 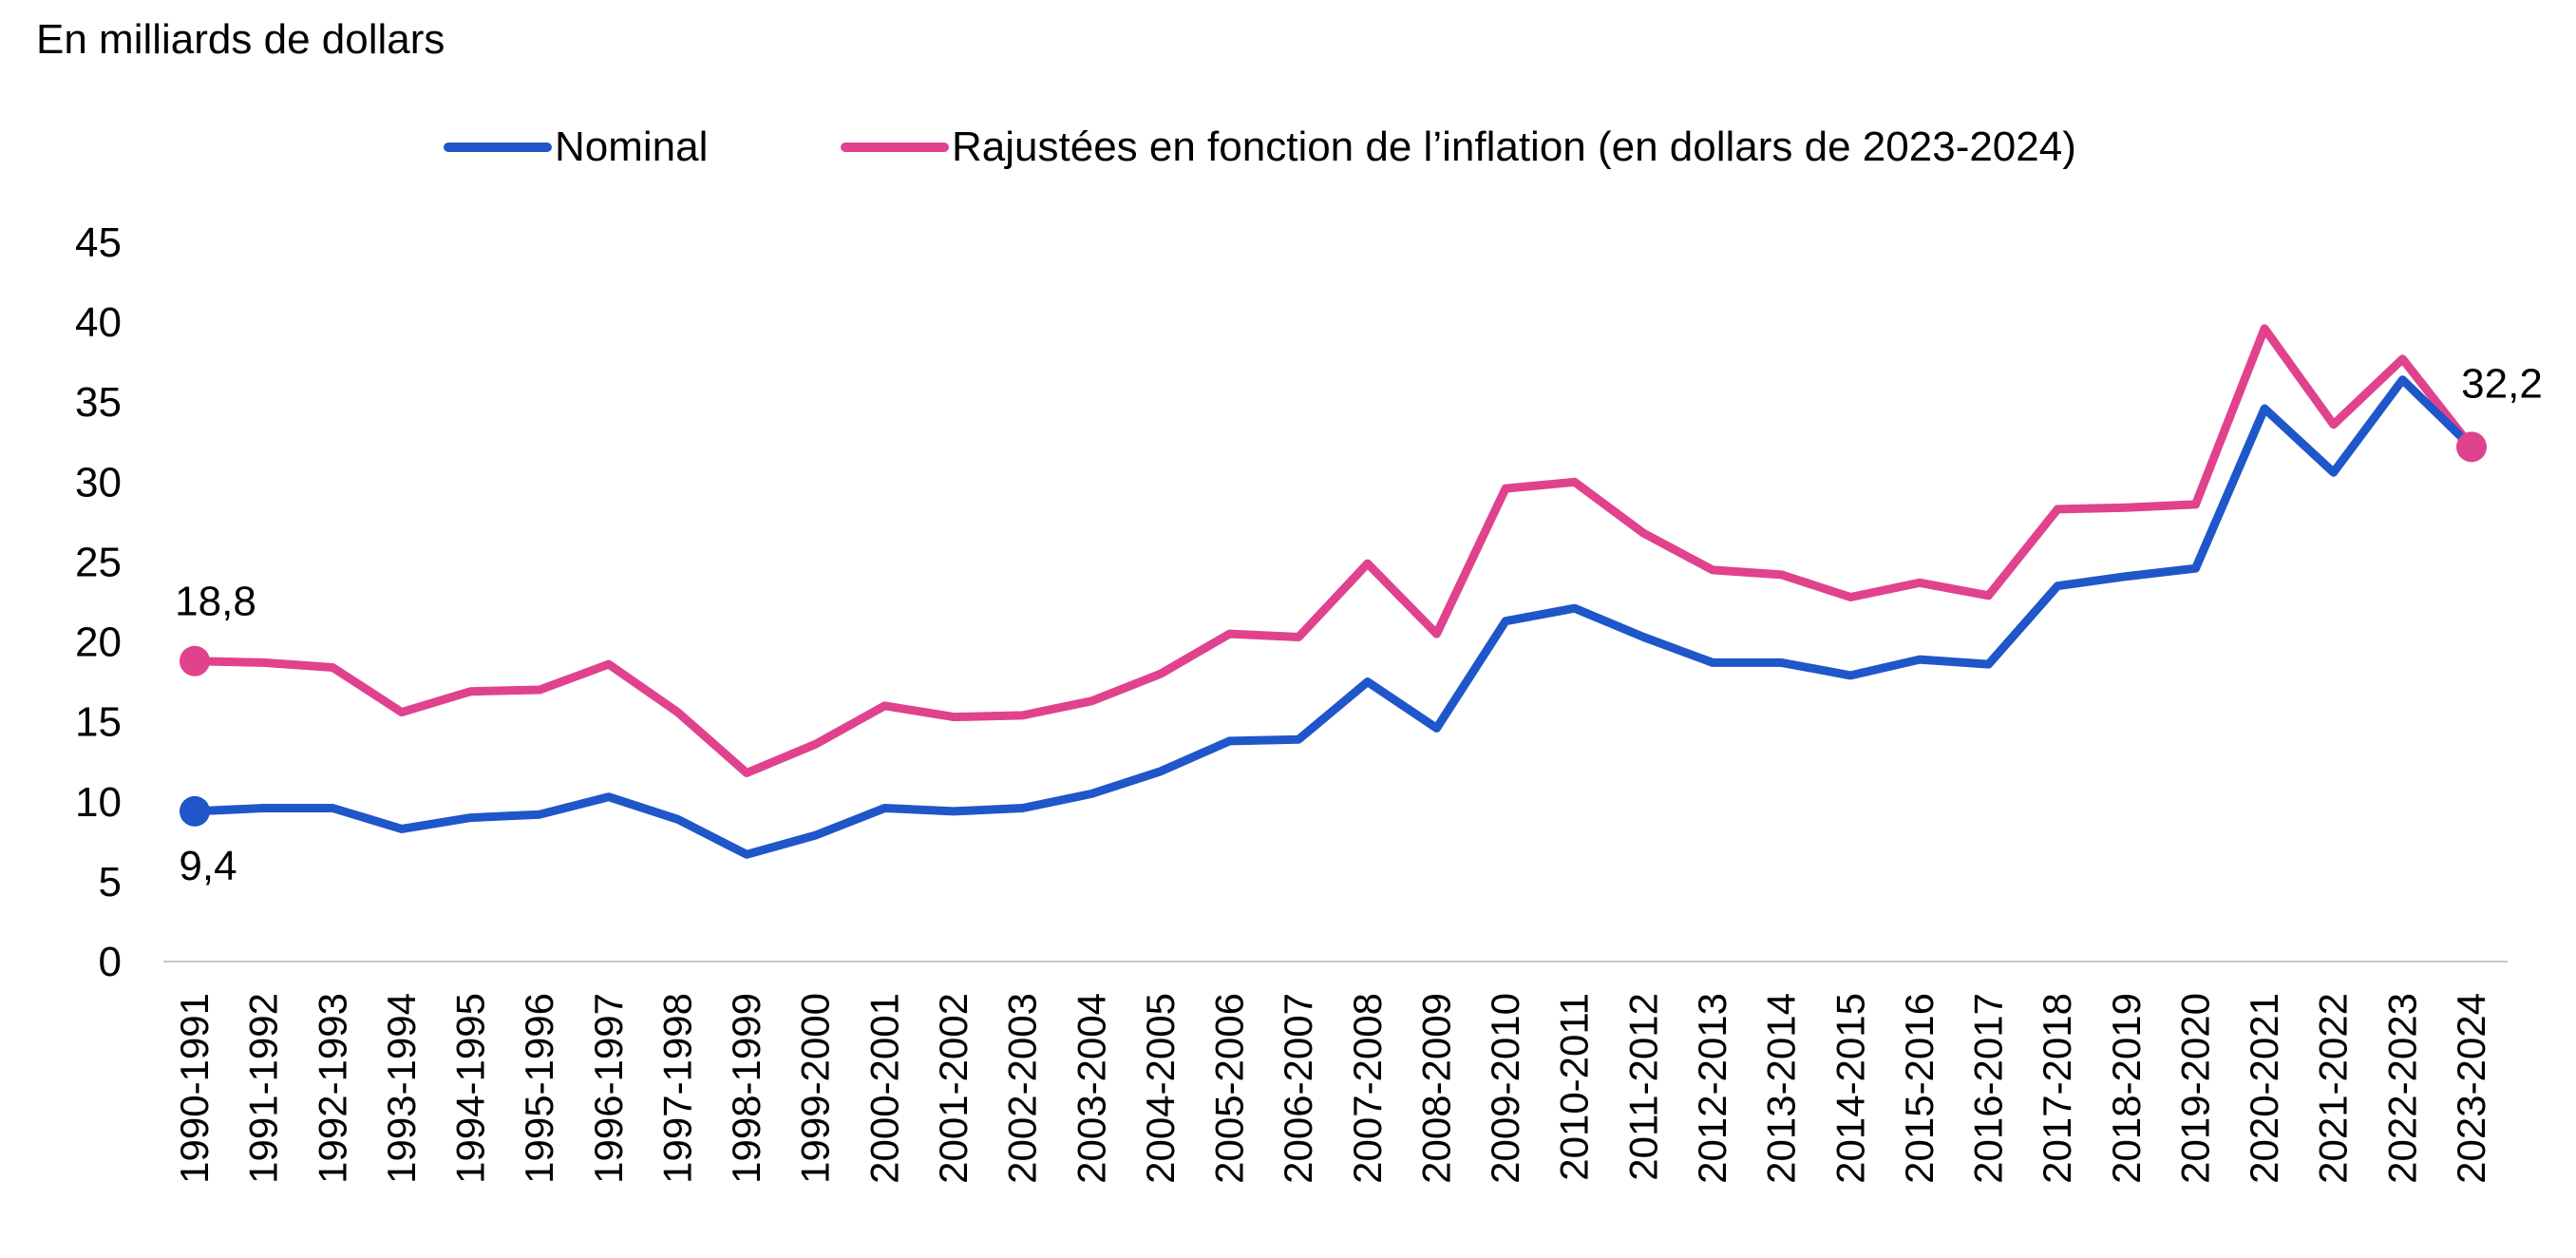 I want to click on x-tick-label: 2018-2019, so click(x=2126, y=1088).